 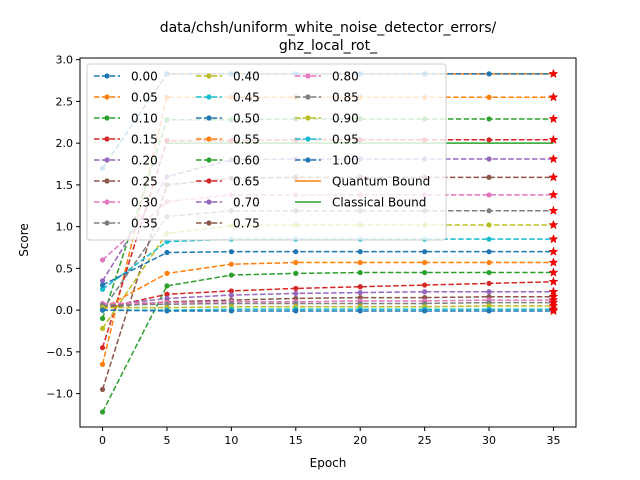 I want to click on y-tick-label: −0.5, so click(x=59, y=352).